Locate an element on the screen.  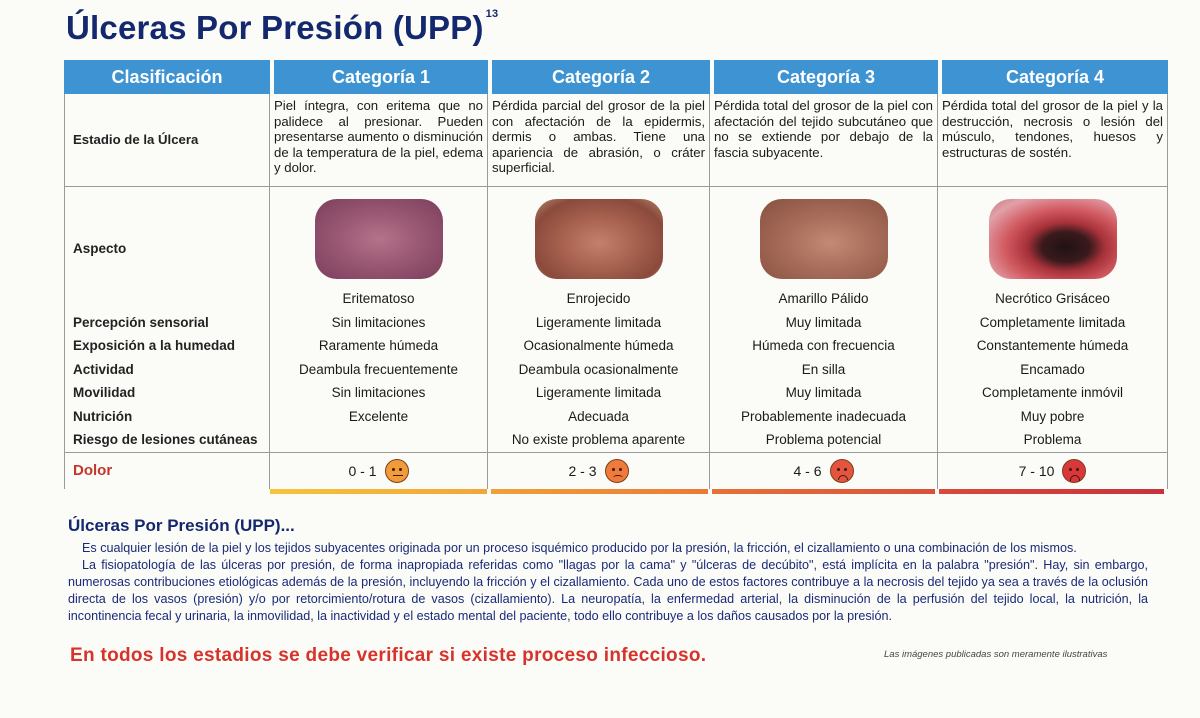
table-cell: No existe problema aparente is located at coordinates (599, 440).